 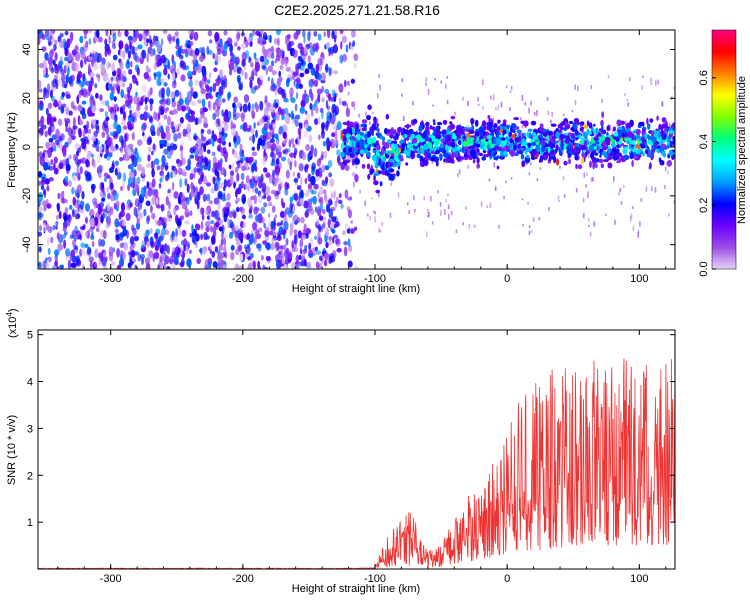 I want to click on spectrogram-y-tick-label: -20, so click(x=27, y=196).